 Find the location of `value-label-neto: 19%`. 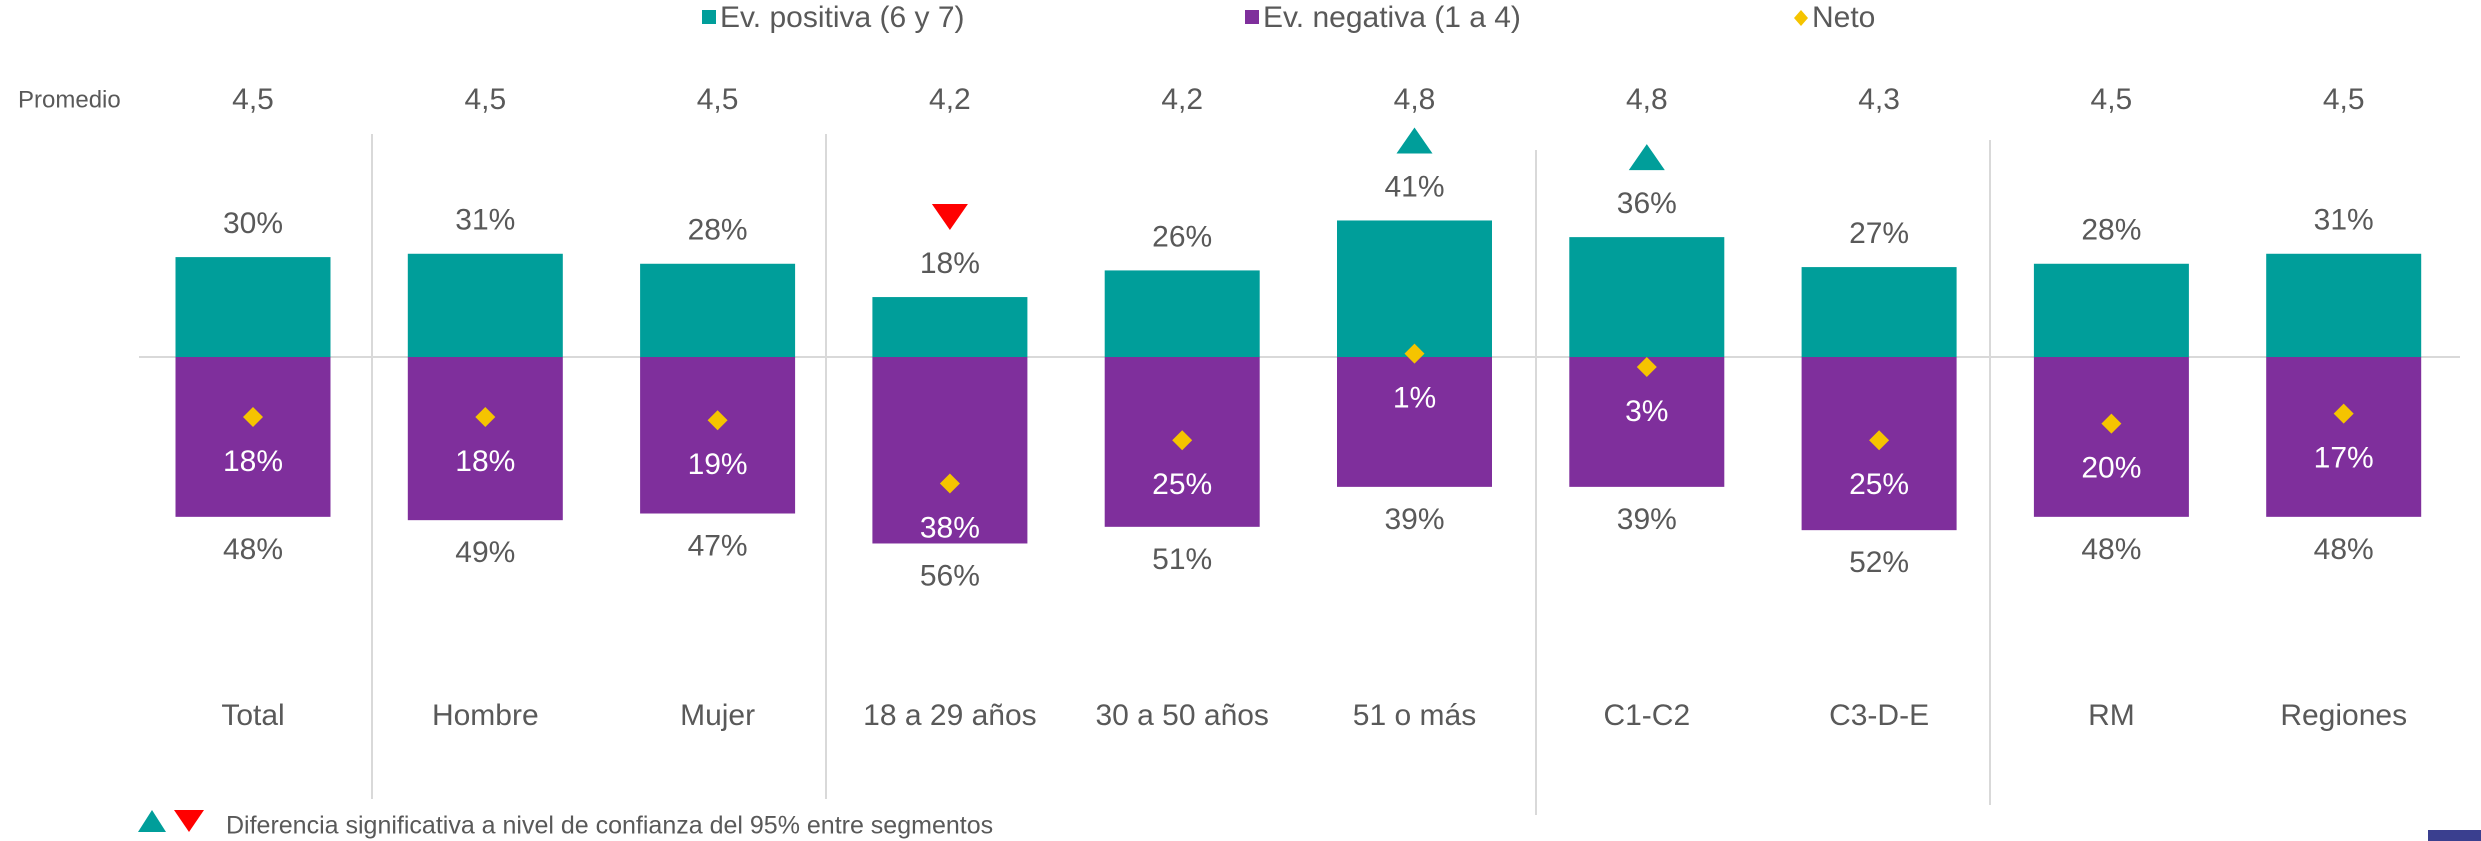

value-label-neto: 19% is located at coordinates (718, 464).